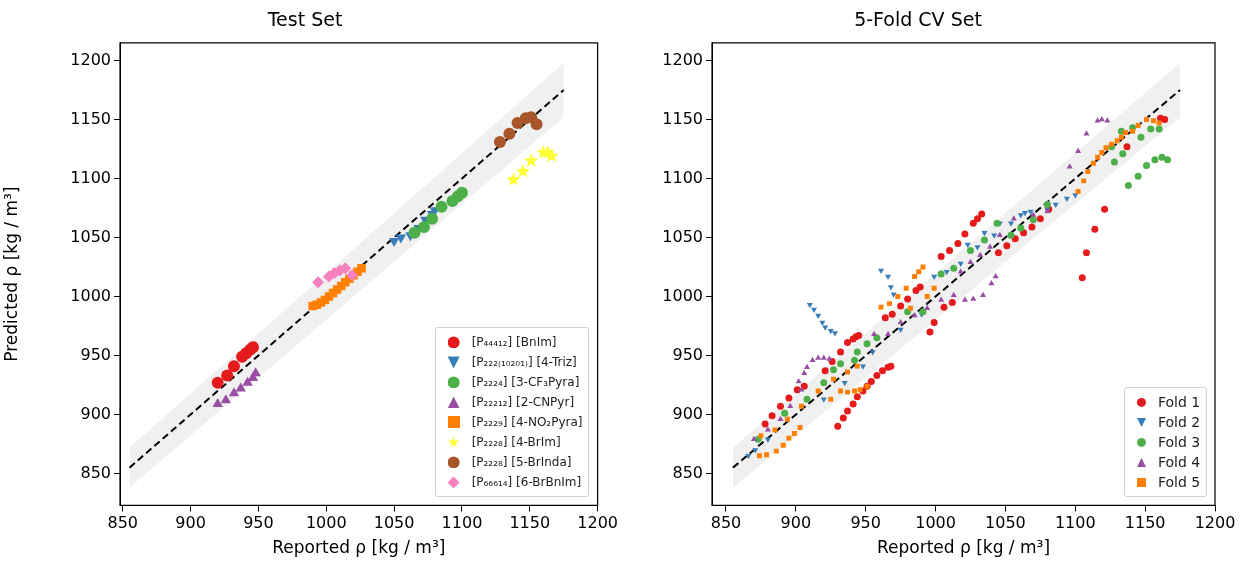 This screenshot has width=1242, height=561. What do you see at coordinates (525, 382) in the screenshot?
I see `legend-label: [P₂₂₂₄] [3-CF₃Pyra]` at bounding box center [525, 382].